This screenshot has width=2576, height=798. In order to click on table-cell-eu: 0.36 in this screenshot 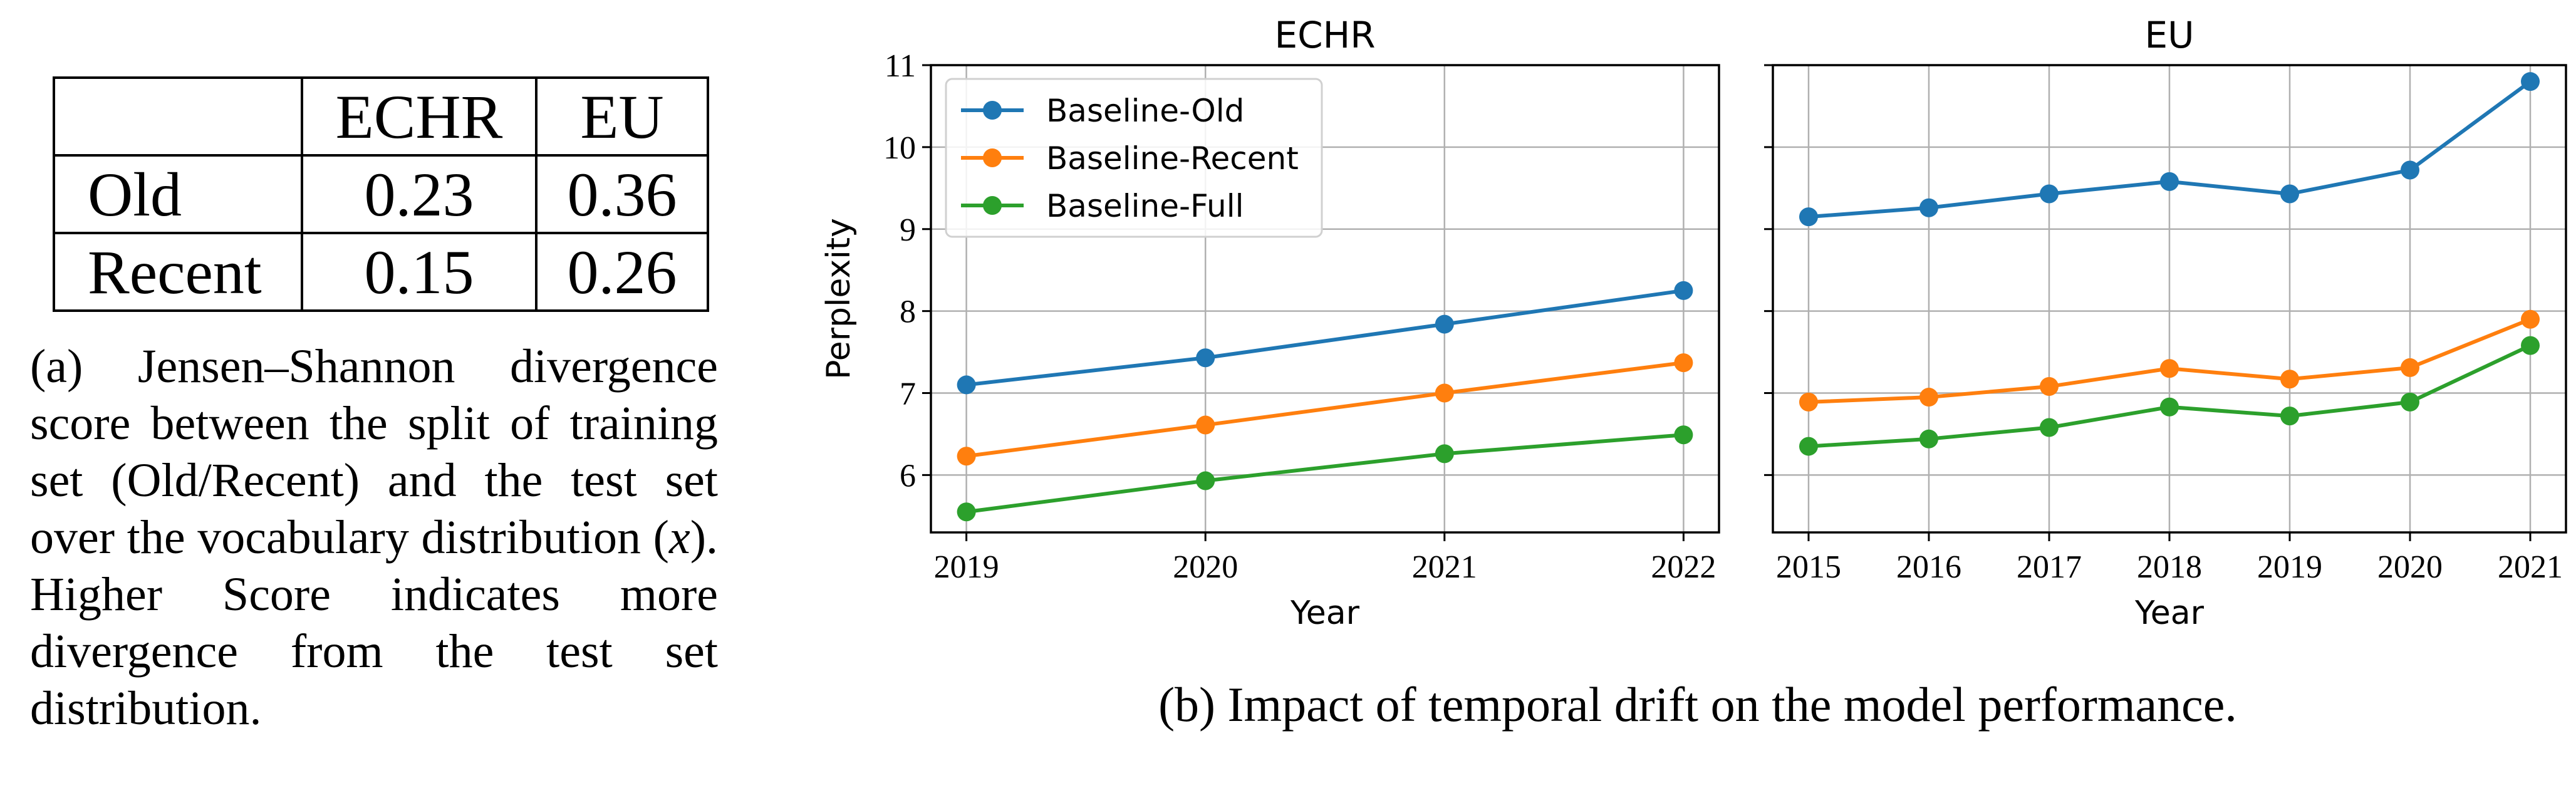, I will do `click(622, 194)`.